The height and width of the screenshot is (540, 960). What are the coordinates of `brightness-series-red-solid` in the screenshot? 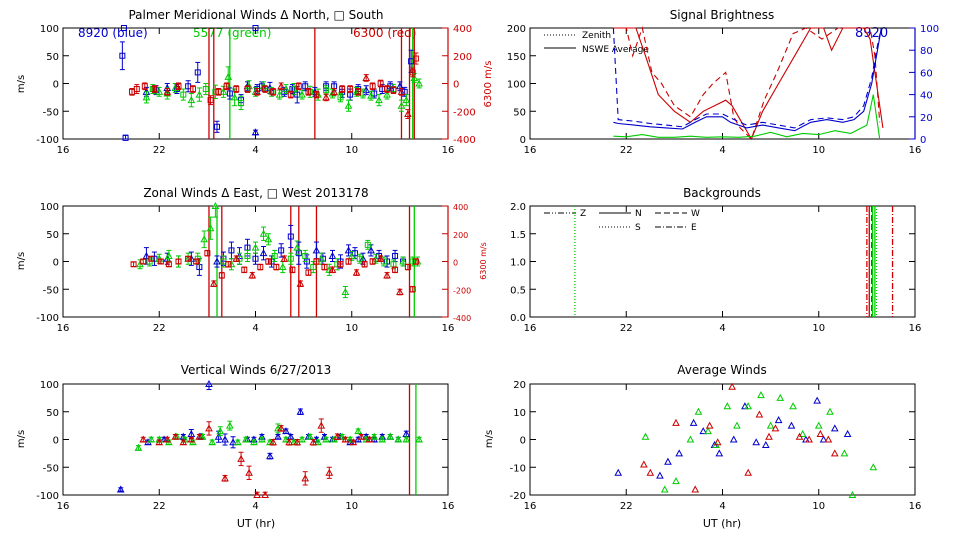 It's located at (748, 84).